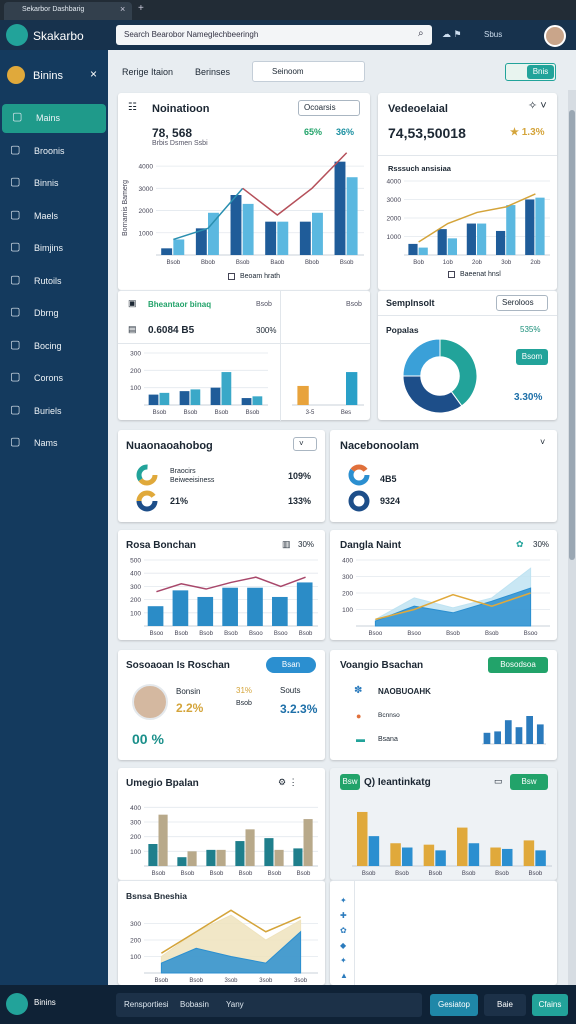 The height and width of the screenshot is (1024, 576). I want to click on tab-close: ×, so click(123, 9).